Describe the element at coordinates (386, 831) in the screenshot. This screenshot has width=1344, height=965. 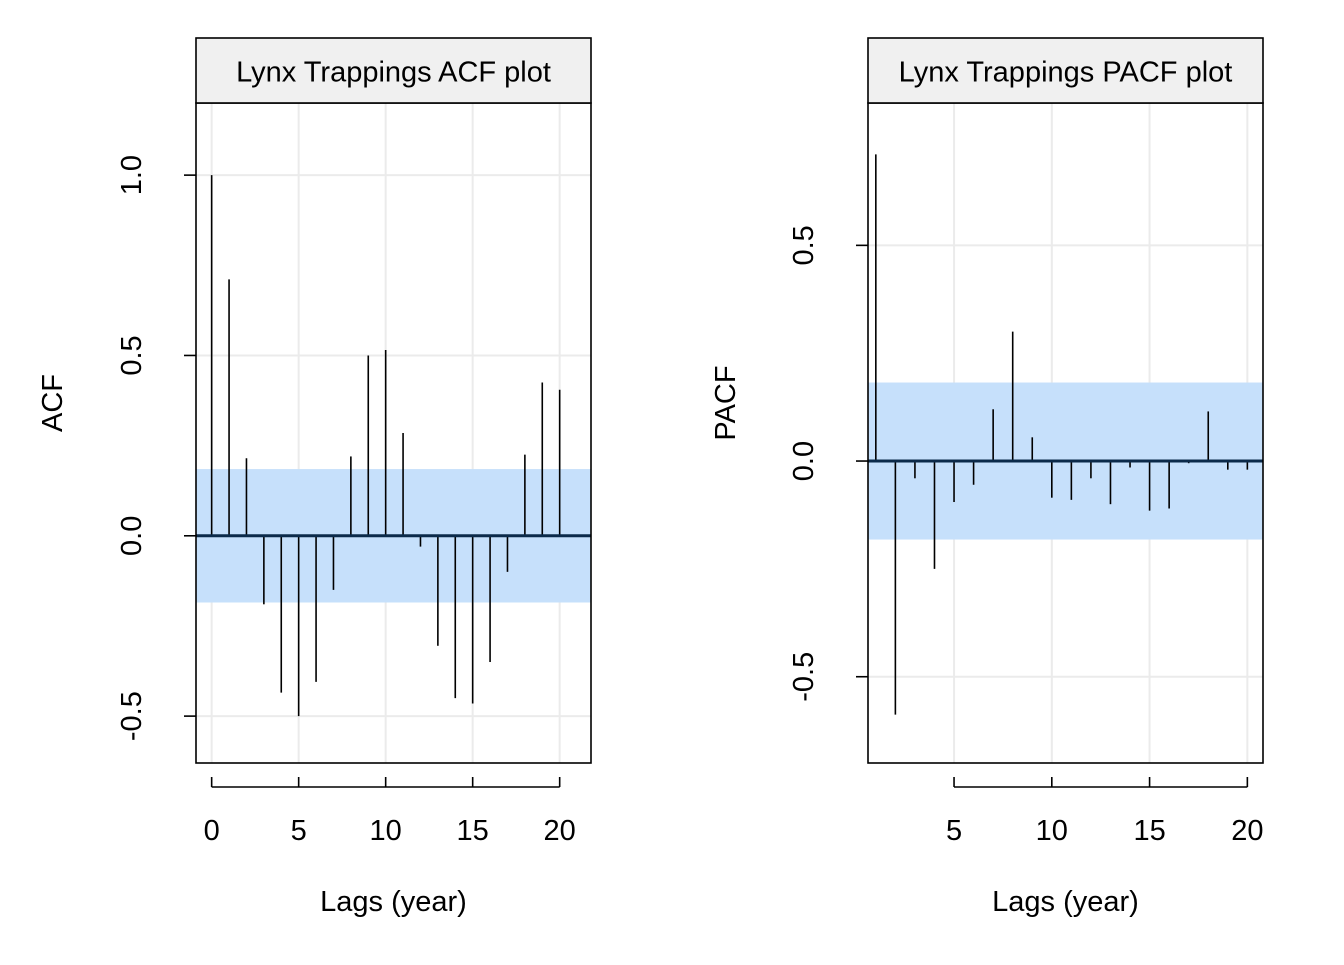
I see `acf-x-tick-label: 10` at that location.